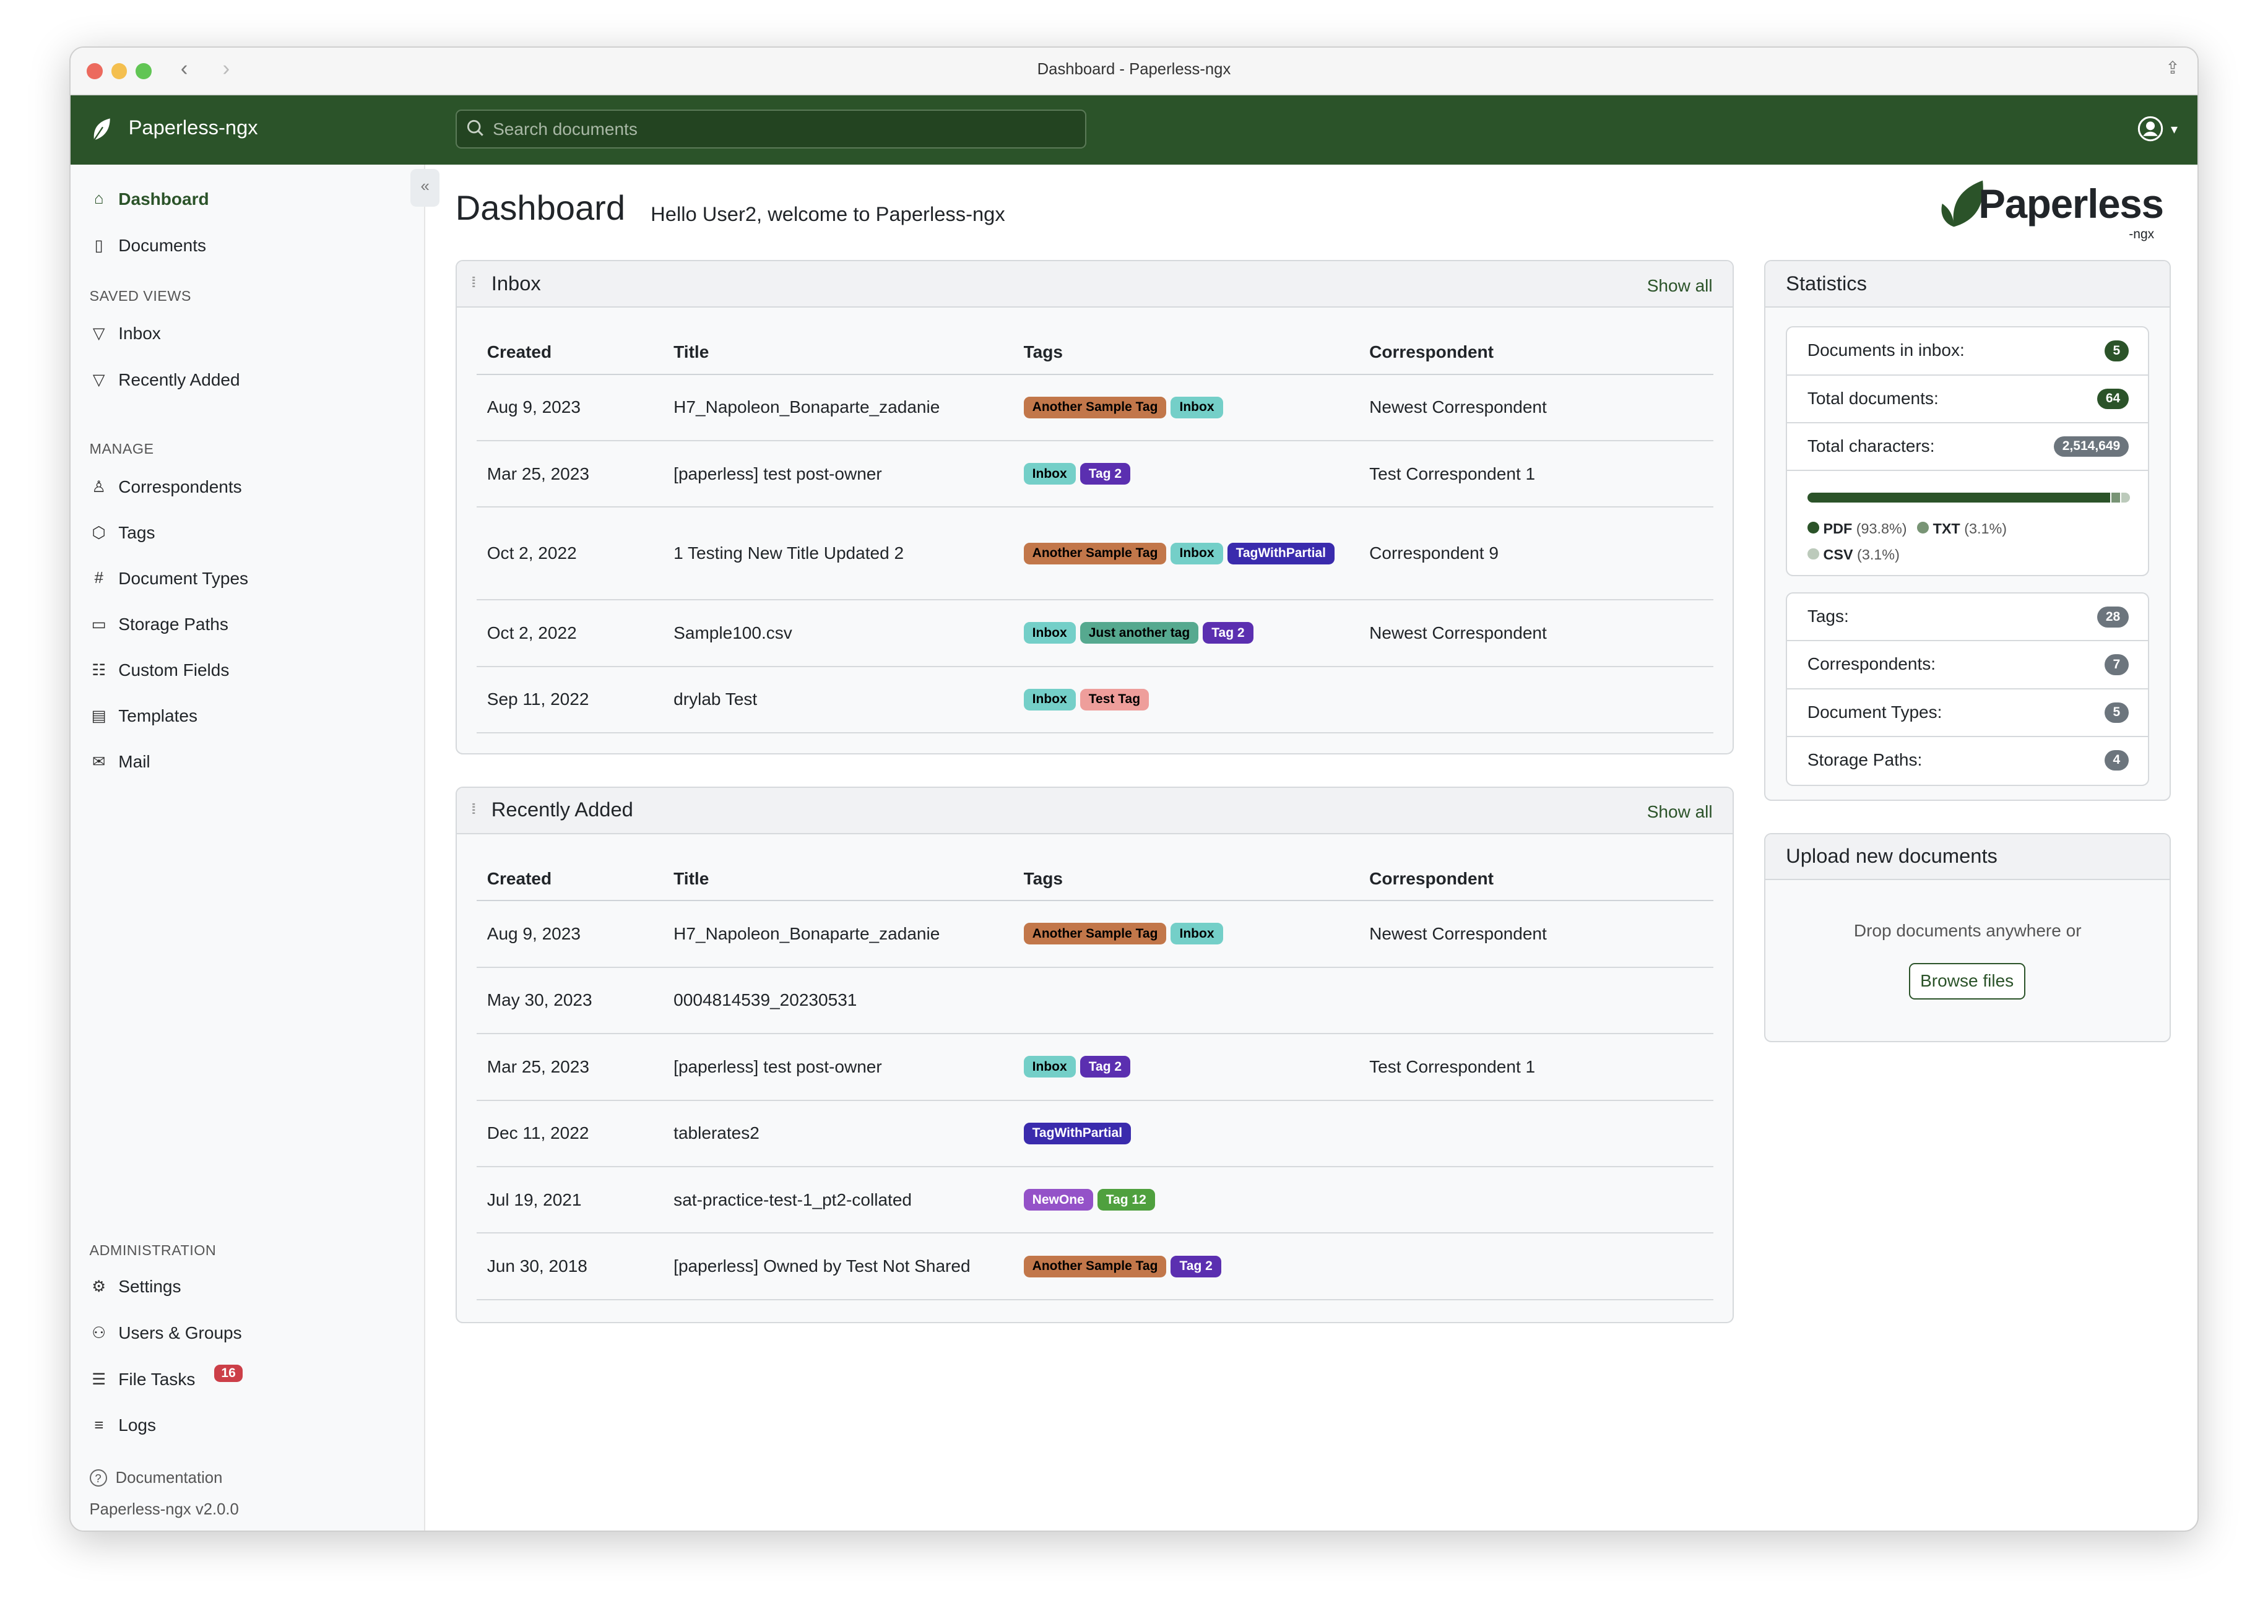 The width and height of the screenshot is (2268, 1624). I want to click on legend-dot-icon, so click(1813, 554).